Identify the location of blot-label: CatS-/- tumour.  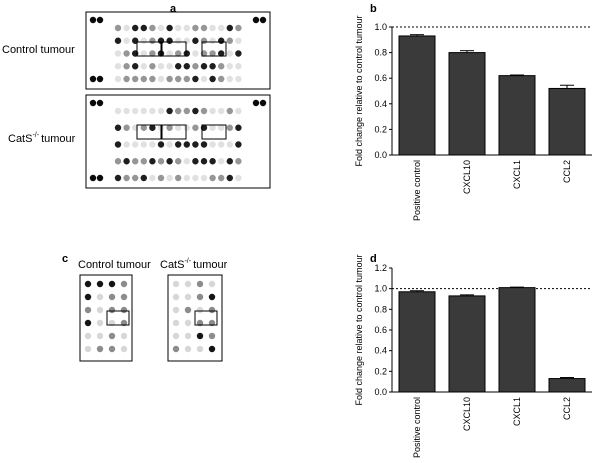
(194, 264).